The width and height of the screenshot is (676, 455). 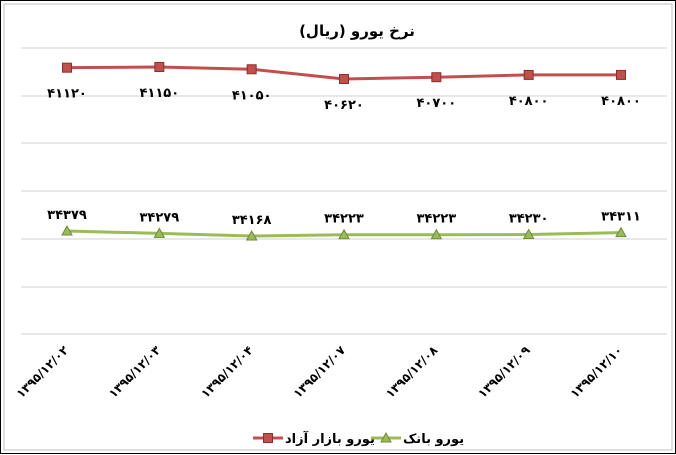 What do you see at coordinates (436, 103) in the screenshot?
I see `data-label: ۴۰۷۰۰` at bounding box center [436, 103].